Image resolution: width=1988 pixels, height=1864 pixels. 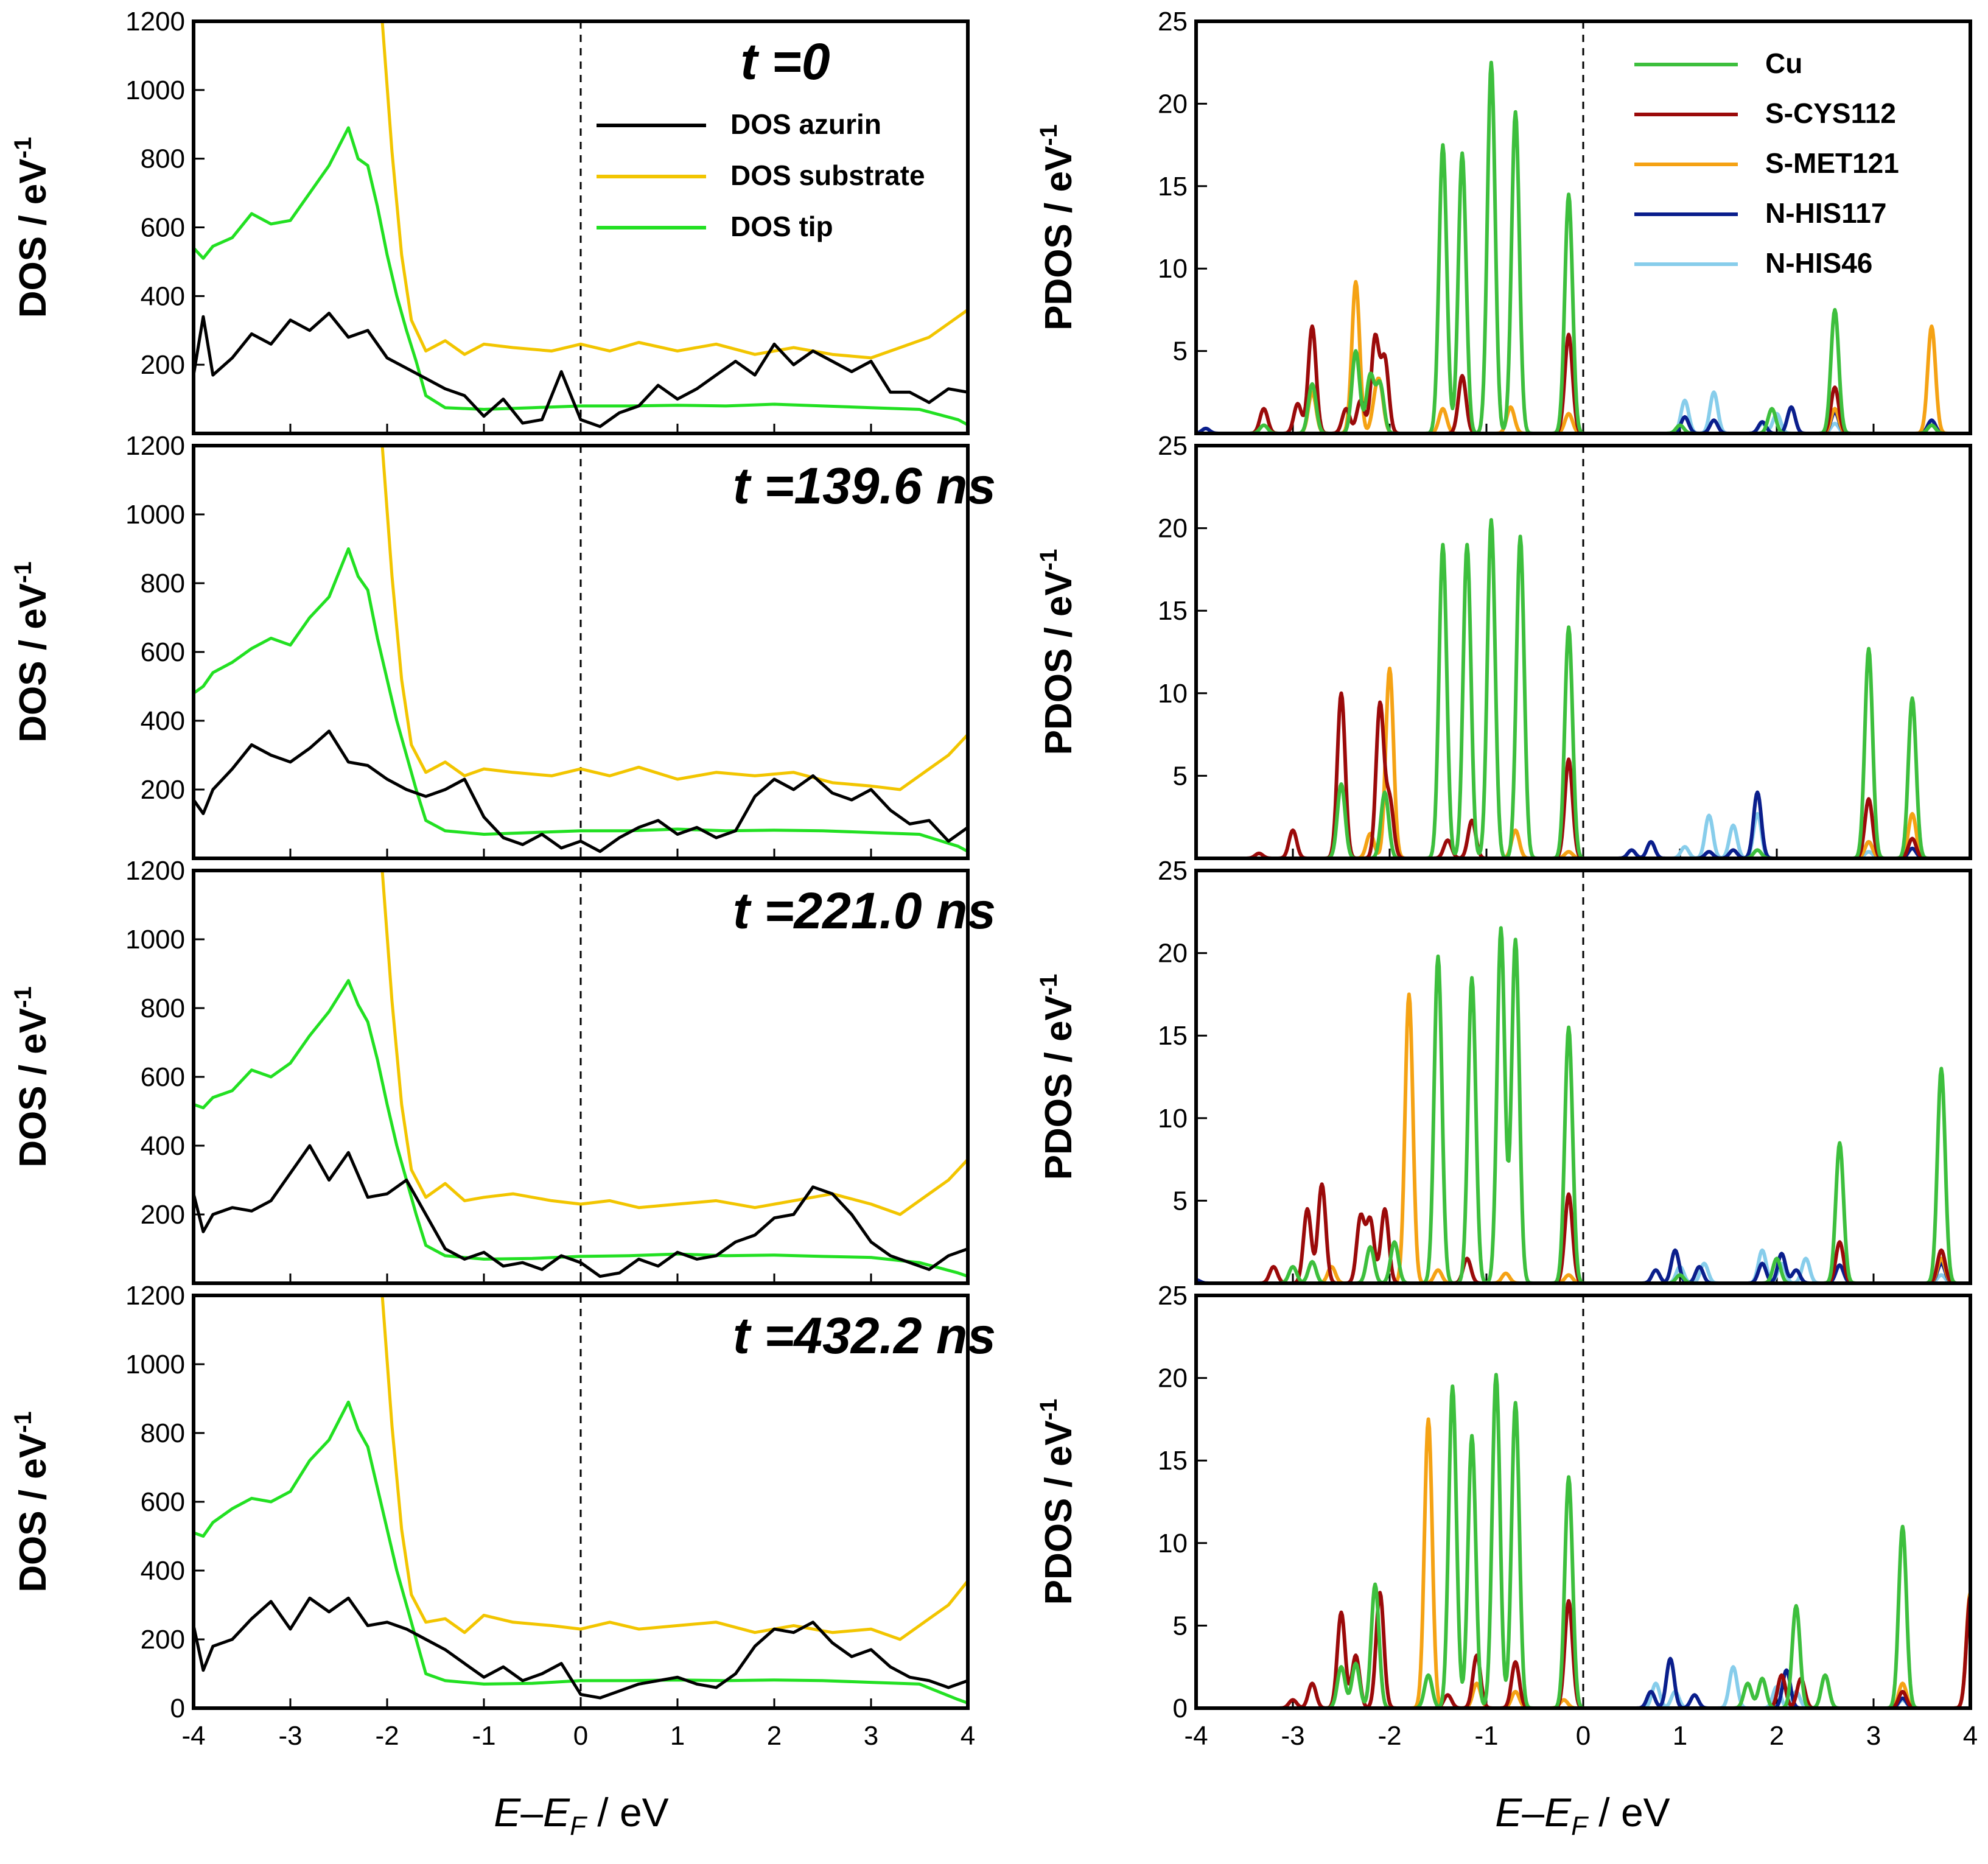 I want to click on left-xtick-label: -3, so click(x=290, y=1736).